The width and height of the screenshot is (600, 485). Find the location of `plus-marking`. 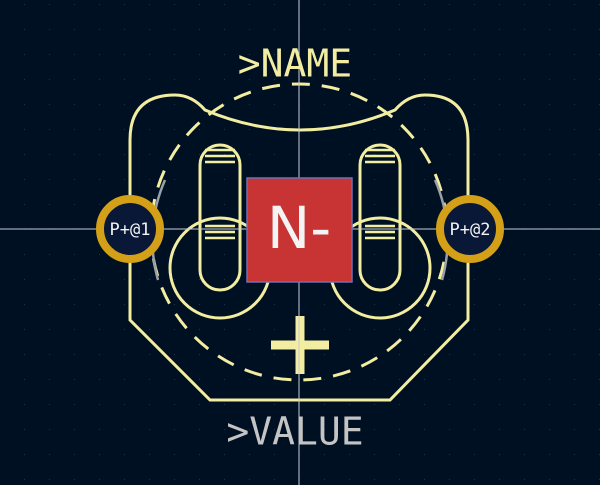

plus-marking is located at coordinates (300, 345).